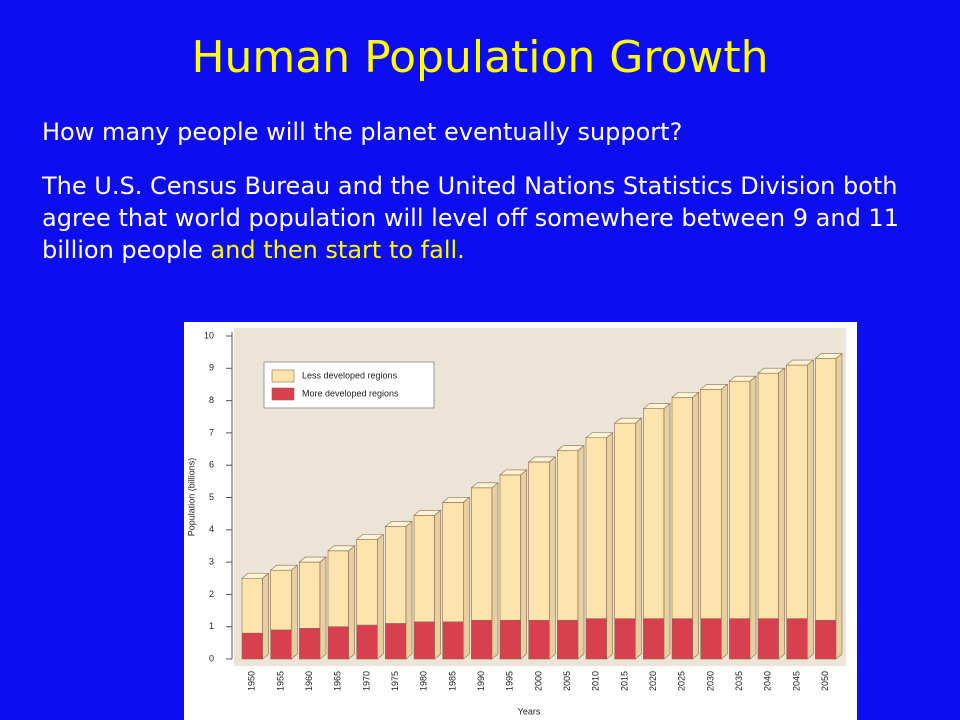  What do you see at coordinates (567, 681) in the screenshot?
I see `x-tick-label: 2005` at bounding box center [567, 681].